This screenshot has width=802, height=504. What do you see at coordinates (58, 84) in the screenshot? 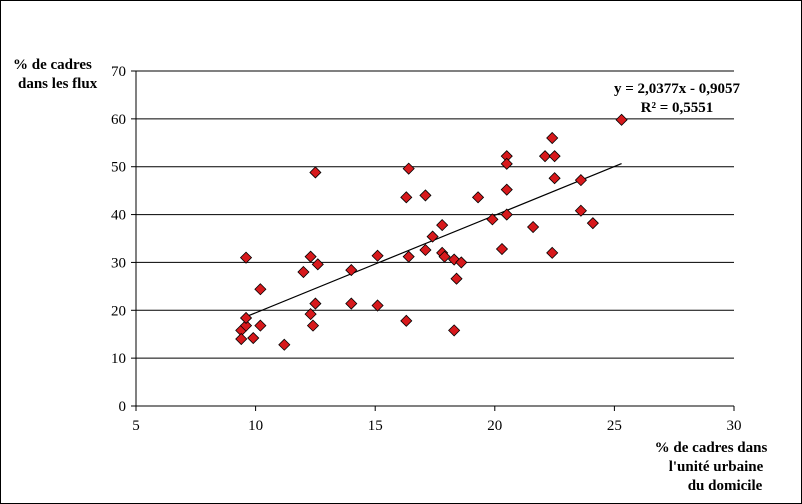
I see `y-axis-label-line-2: dans les flux` at bounding box center [58, 84].